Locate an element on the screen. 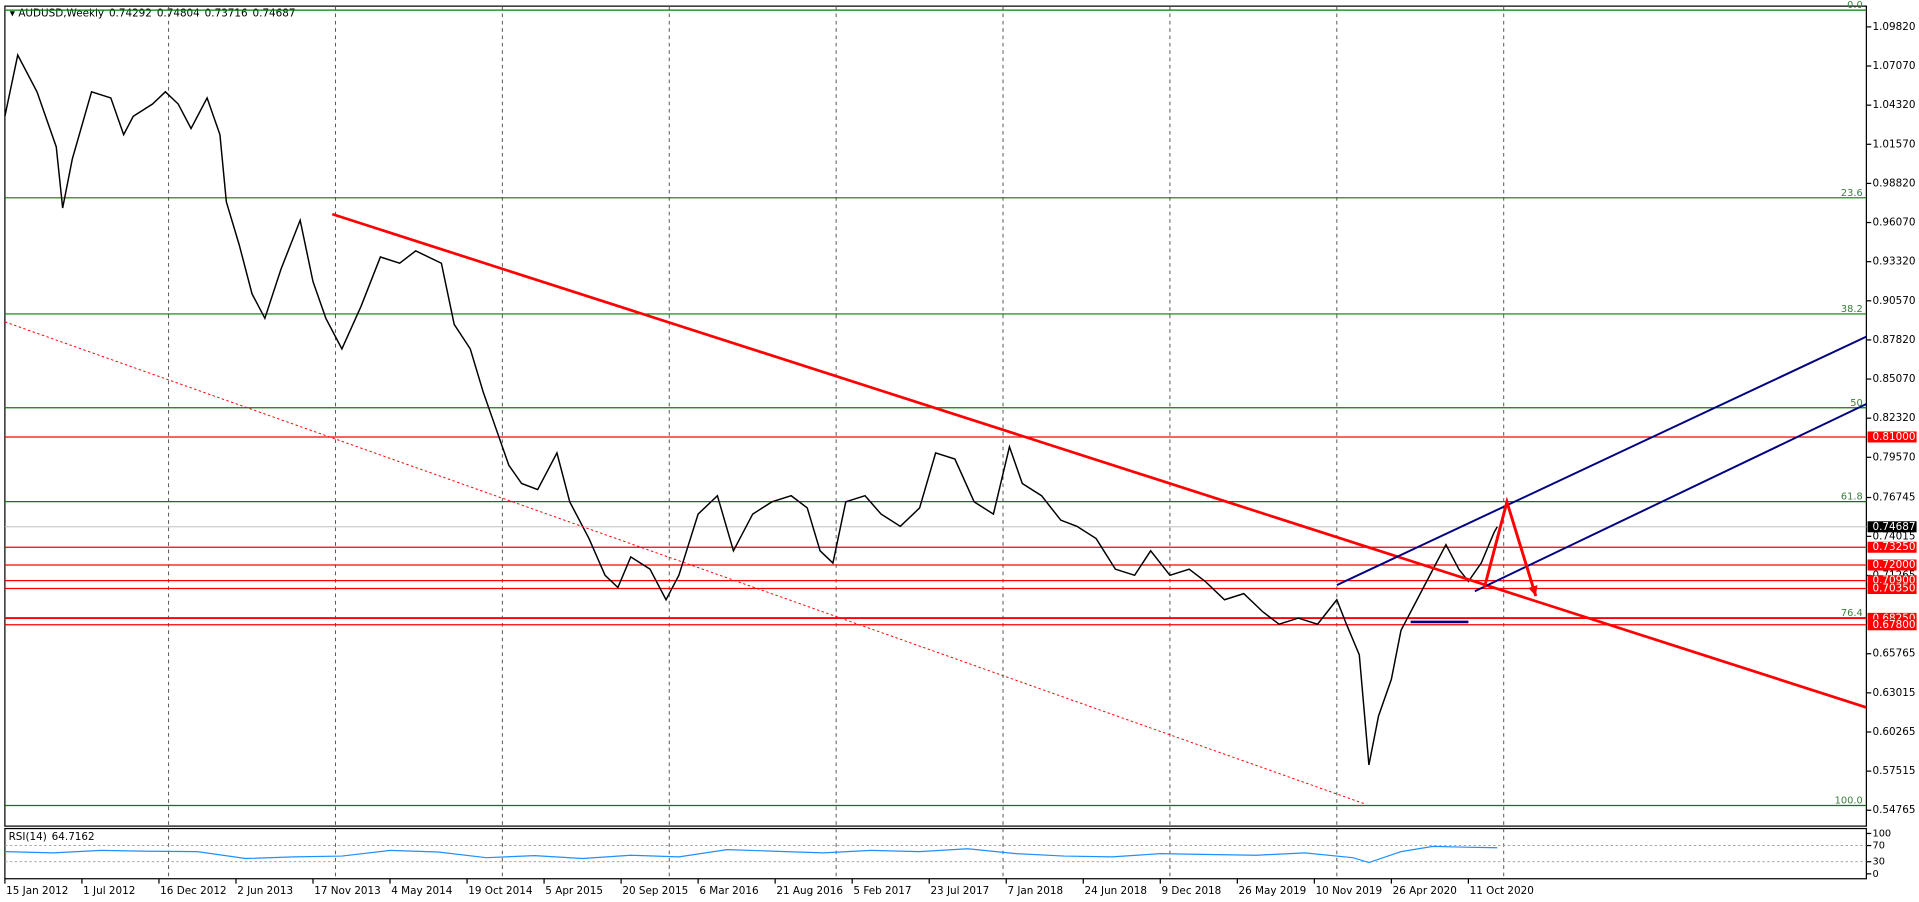  x-tick-label: 5 Apr 2015 is located at coordinates (574, 891).